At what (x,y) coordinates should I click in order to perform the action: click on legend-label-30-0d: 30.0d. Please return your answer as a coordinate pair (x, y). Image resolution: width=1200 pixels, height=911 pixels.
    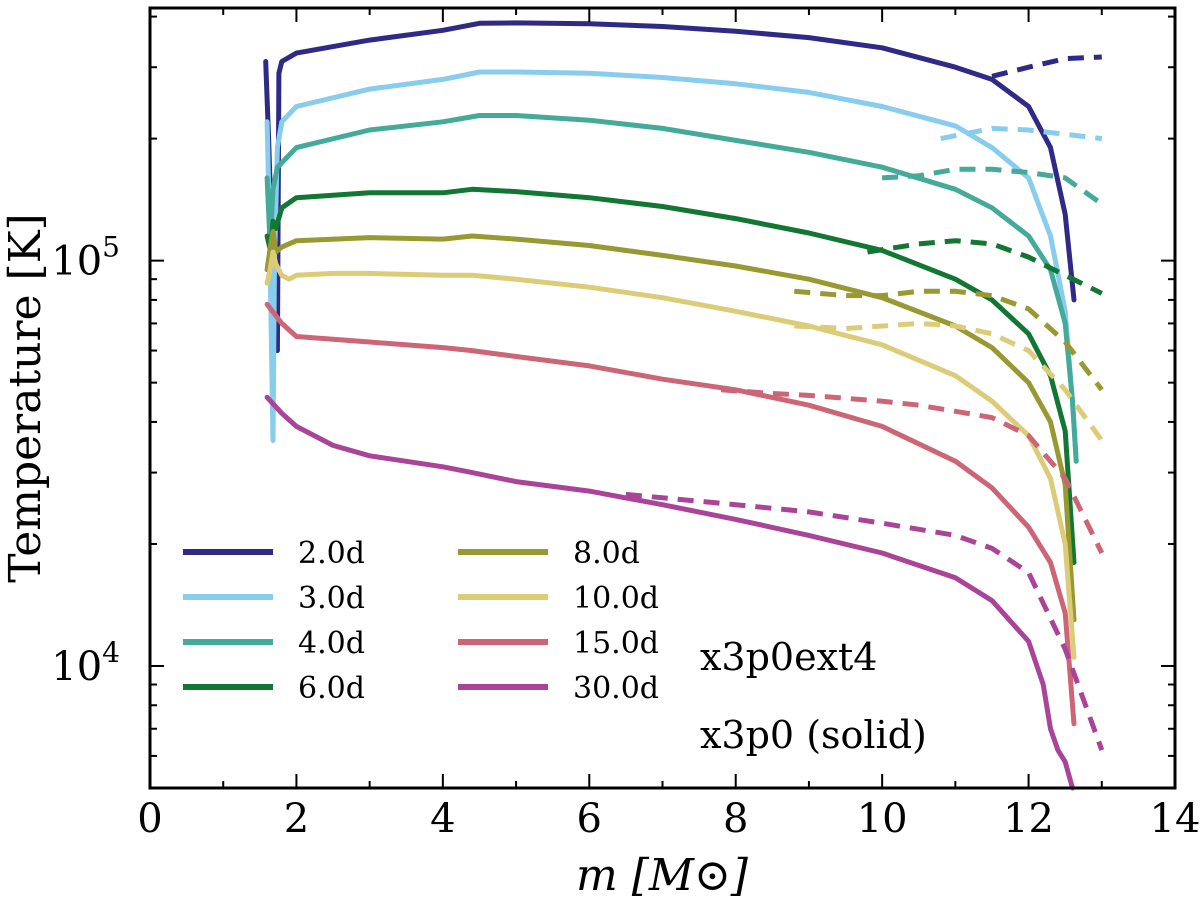
    Looking at the image, I should click on (616, 688).